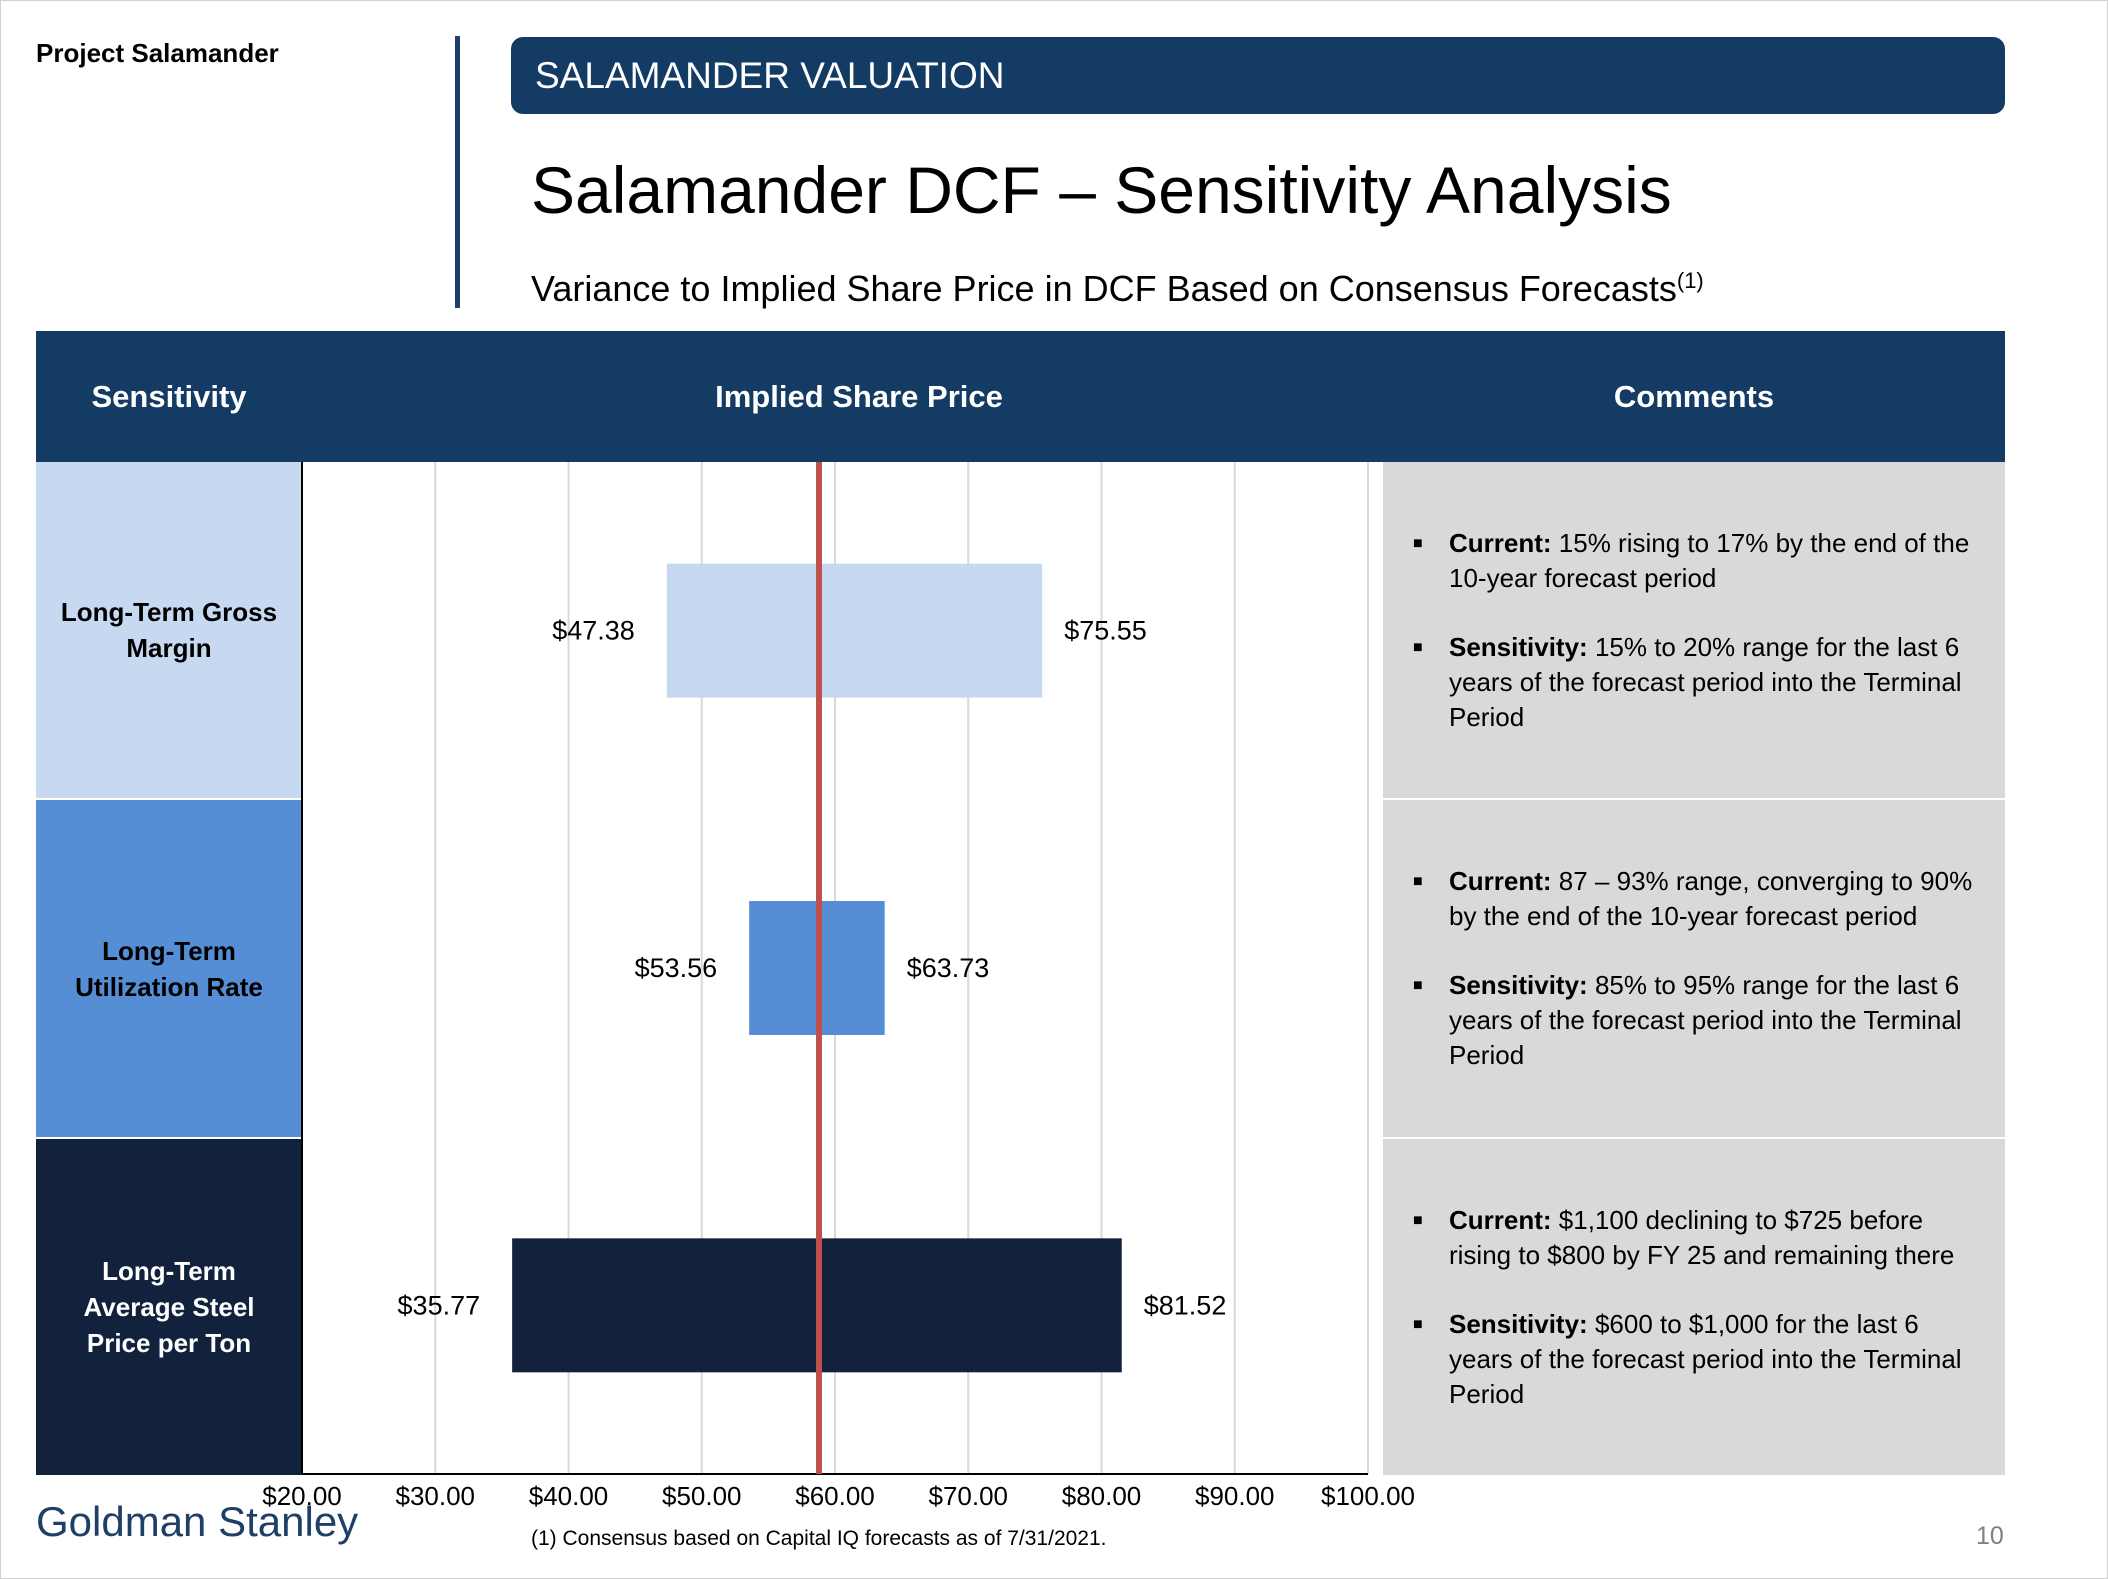 This screenshot has height=1579, width=2108. I want to click on x-tick-label: $60.00, so click(835, 1496).